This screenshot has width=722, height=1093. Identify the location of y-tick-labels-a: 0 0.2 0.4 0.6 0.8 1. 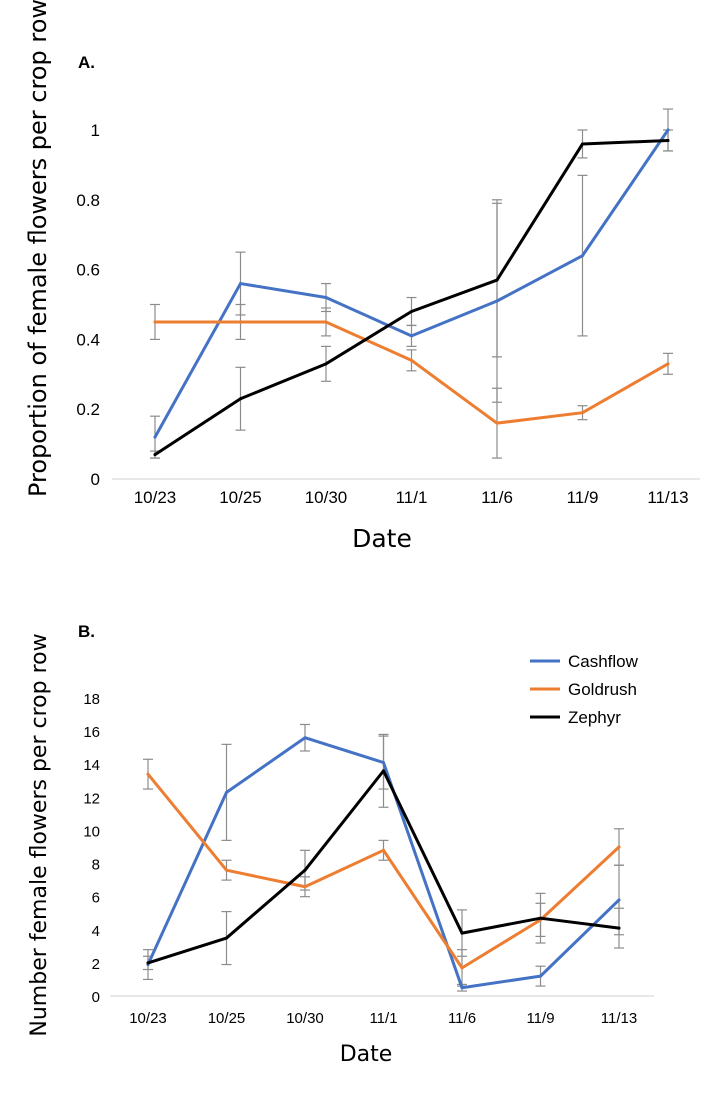
(88, 305).